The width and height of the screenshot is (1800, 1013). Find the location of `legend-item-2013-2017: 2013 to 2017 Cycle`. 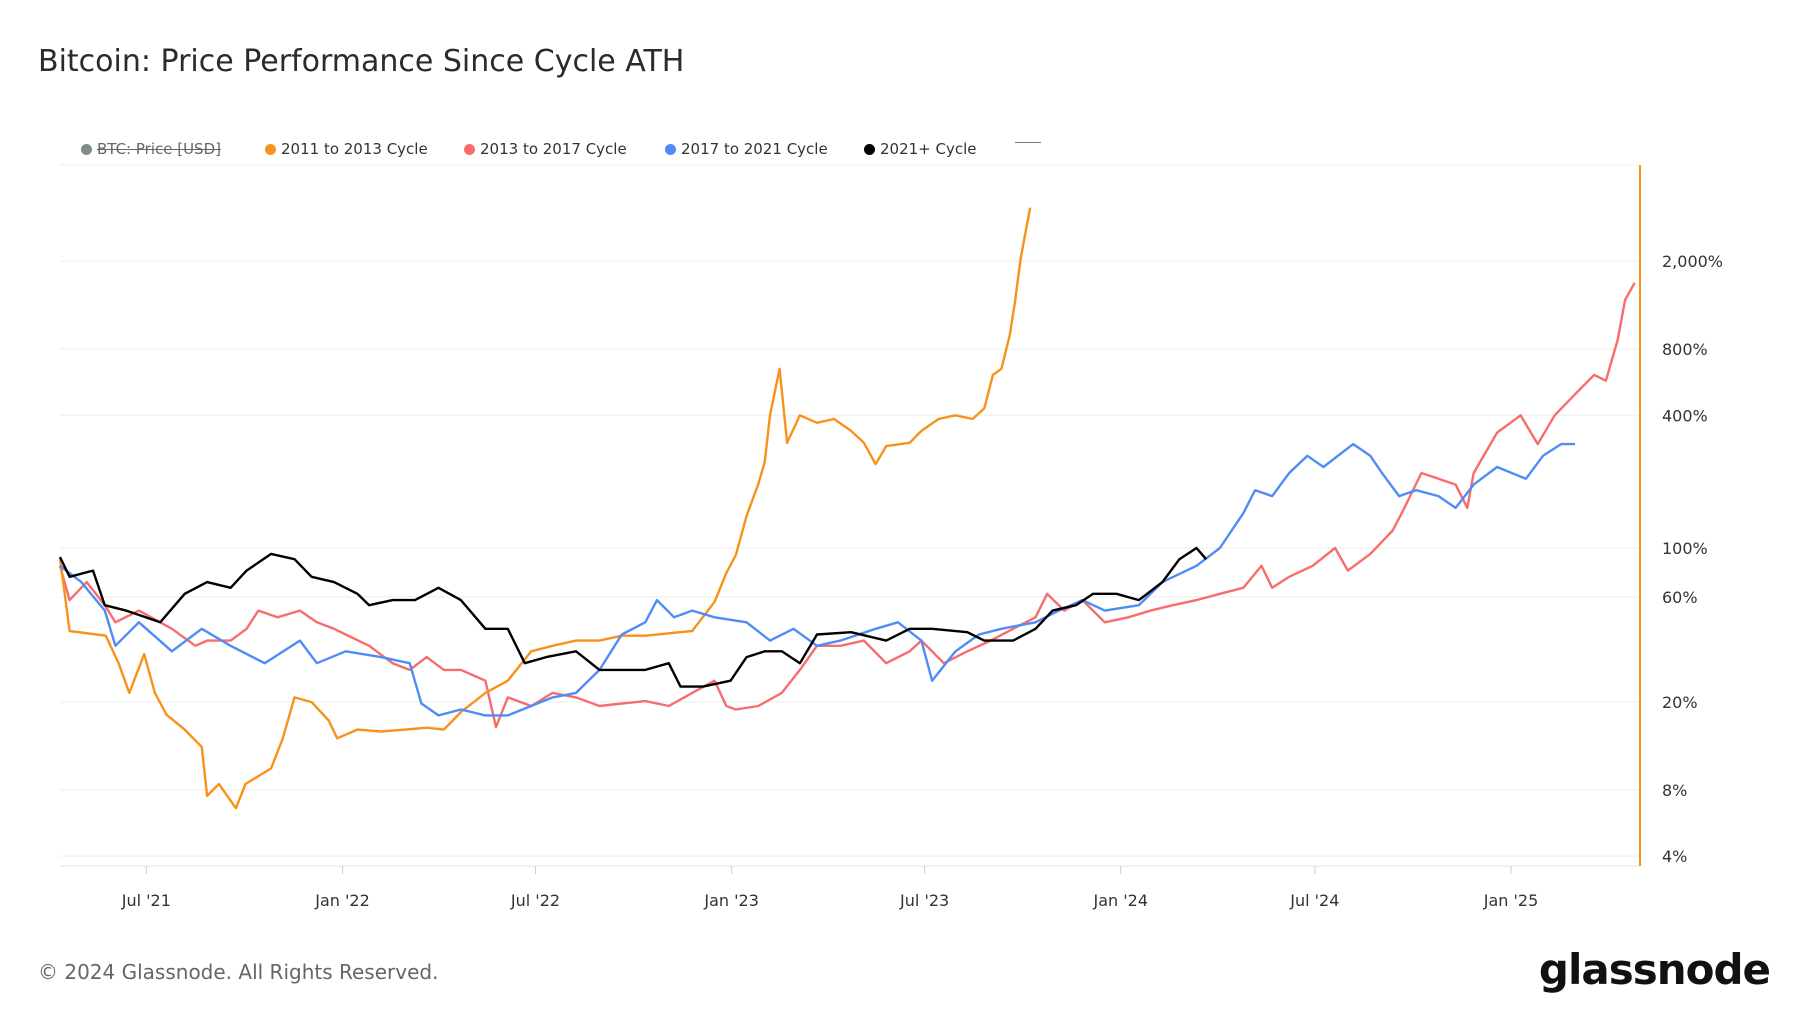

legend-item-2013-2017: 2013 to 2017 Cycle is located at coordinates (545, 149).